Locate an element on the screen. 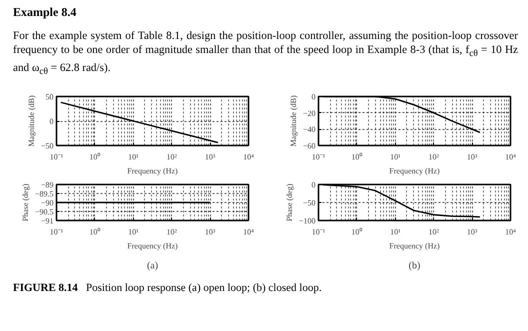 This screenshot has width=528, height=331. text: (a) is located at coordinates (152, 266).